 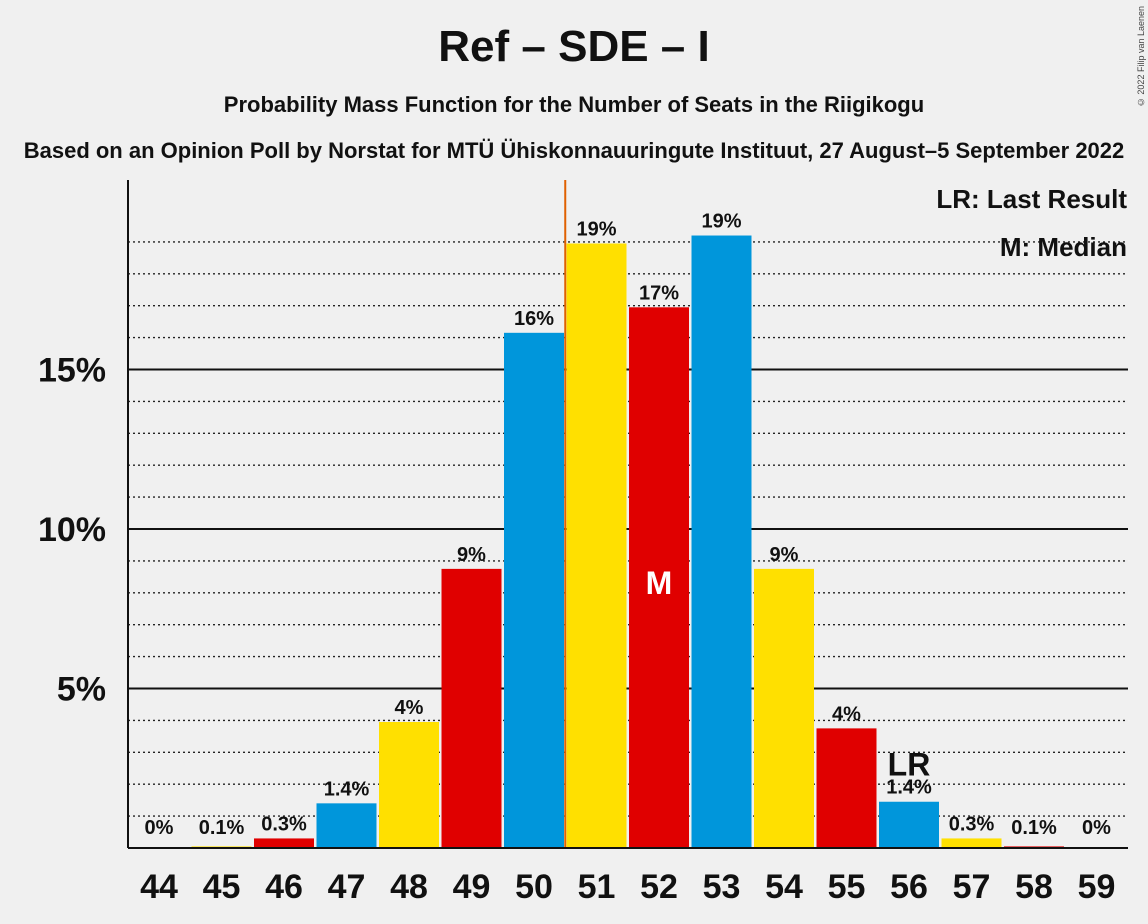 What do you see at coordinates (534, 887) in the screenshot?
I see `x-tick-label: 50` at bounding box center [534, 887].